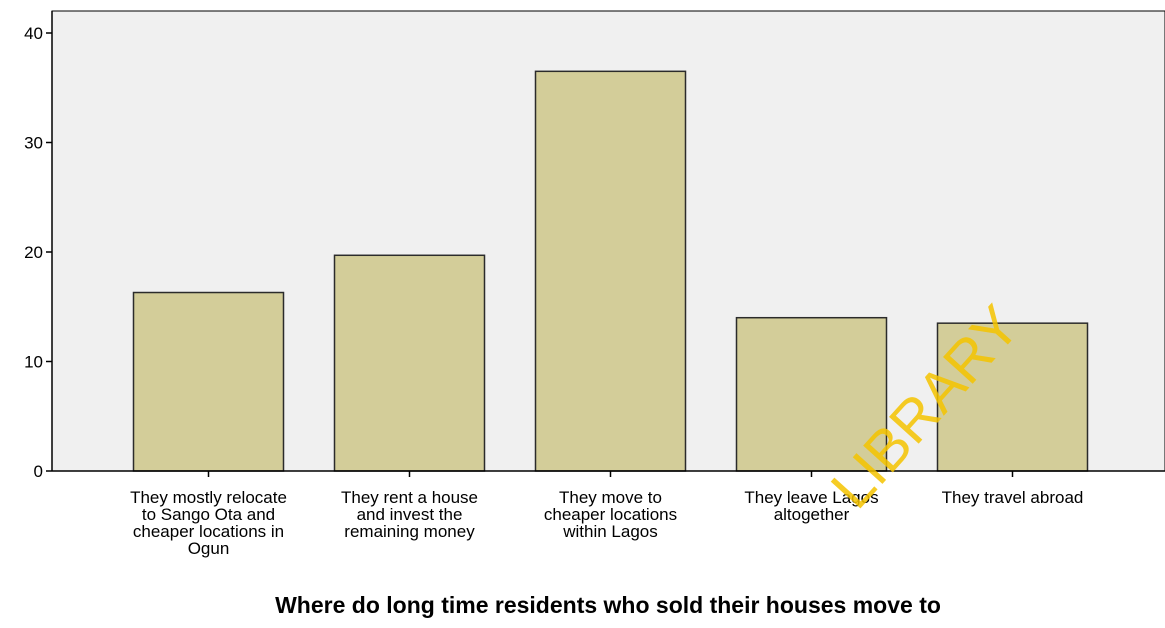 The height and width of the screenshot is (628, 1165). Describe the element at coordinates (33, 252) in the screenshot. I see `y-tick-label: 20` at that location.